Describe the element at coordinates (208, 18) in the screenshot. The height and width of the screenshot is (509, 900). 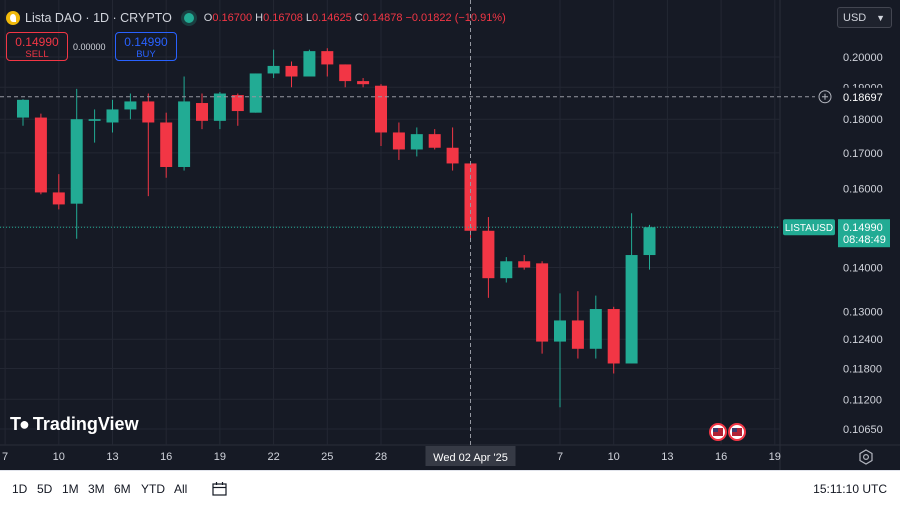
I see `ohlc-key: O` at that location.